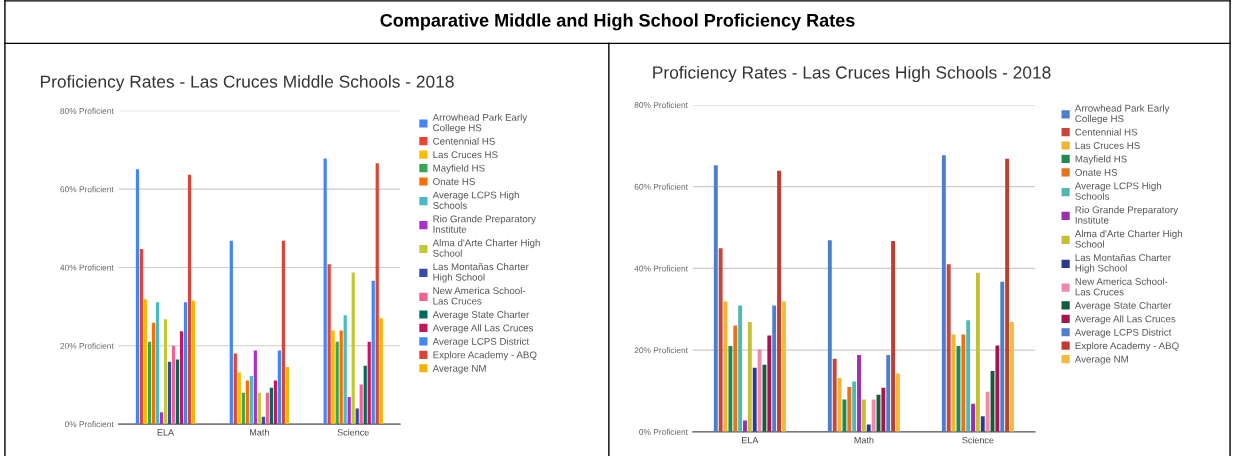 This screenshot has height=456, width=1235. Describe the element at coordinates (464, 141) in the screenshot. I see `legend-label: Centennial HS` at that location.